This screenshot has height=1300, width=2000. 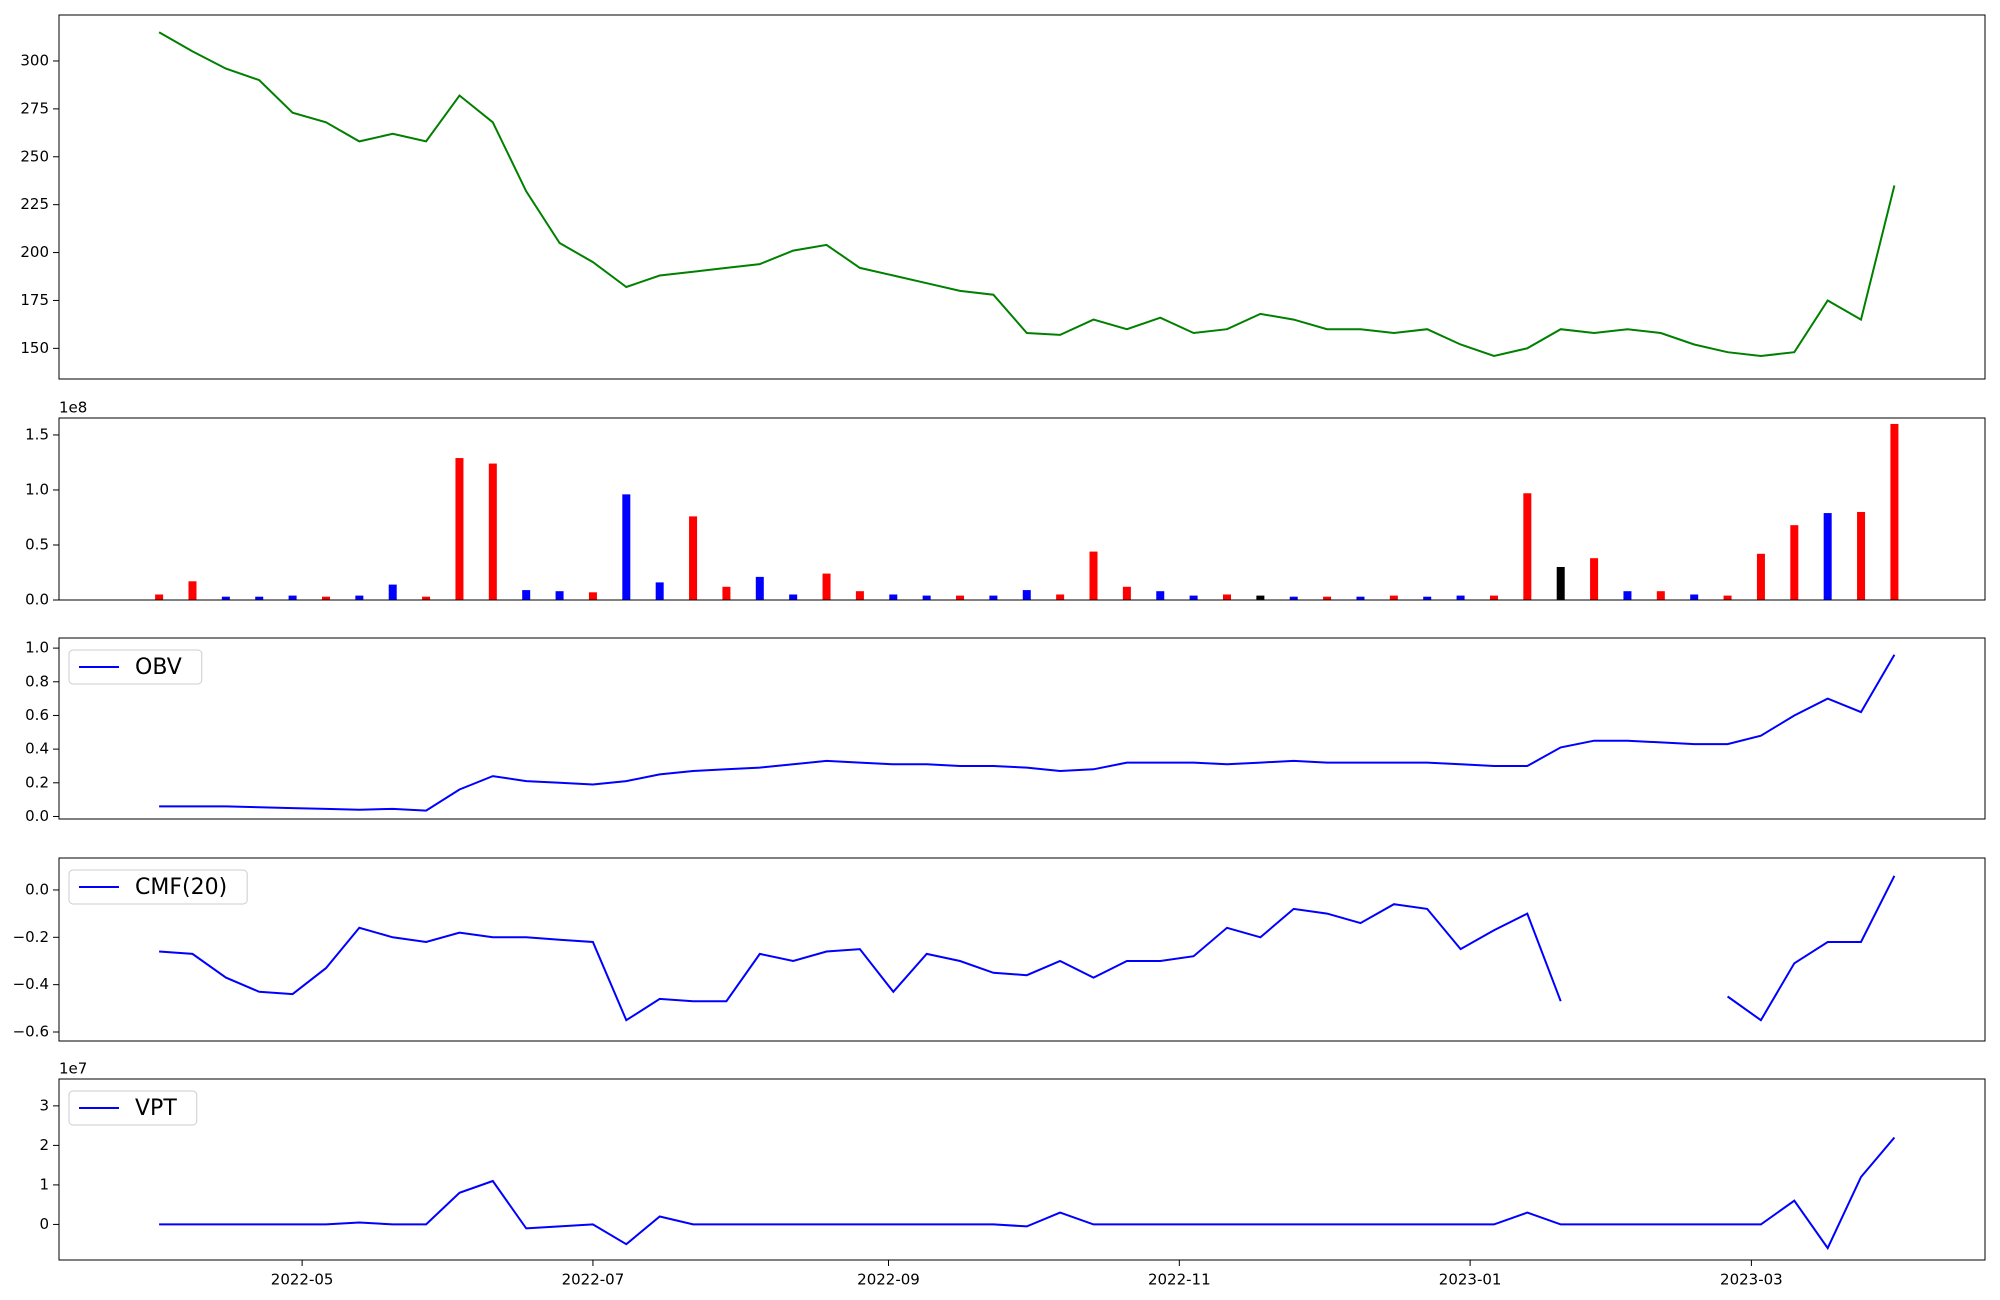 What do you see at coordinates (1179, 1280) in the screenshot?
I see `x-tick-label: 2022-11` at bounding box center [1179, 1280].